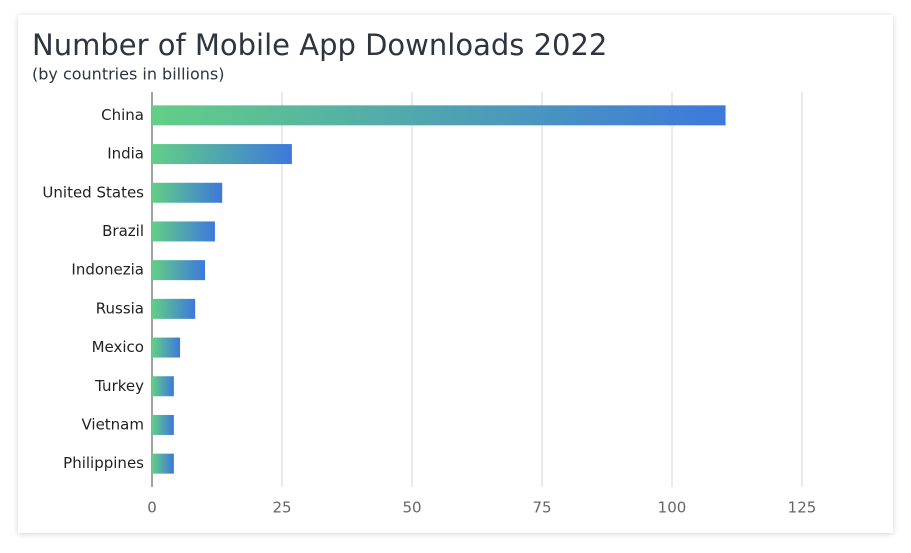 The image size is (911, 553). I want to click on x-tick-label: 25, so click(281, 508).